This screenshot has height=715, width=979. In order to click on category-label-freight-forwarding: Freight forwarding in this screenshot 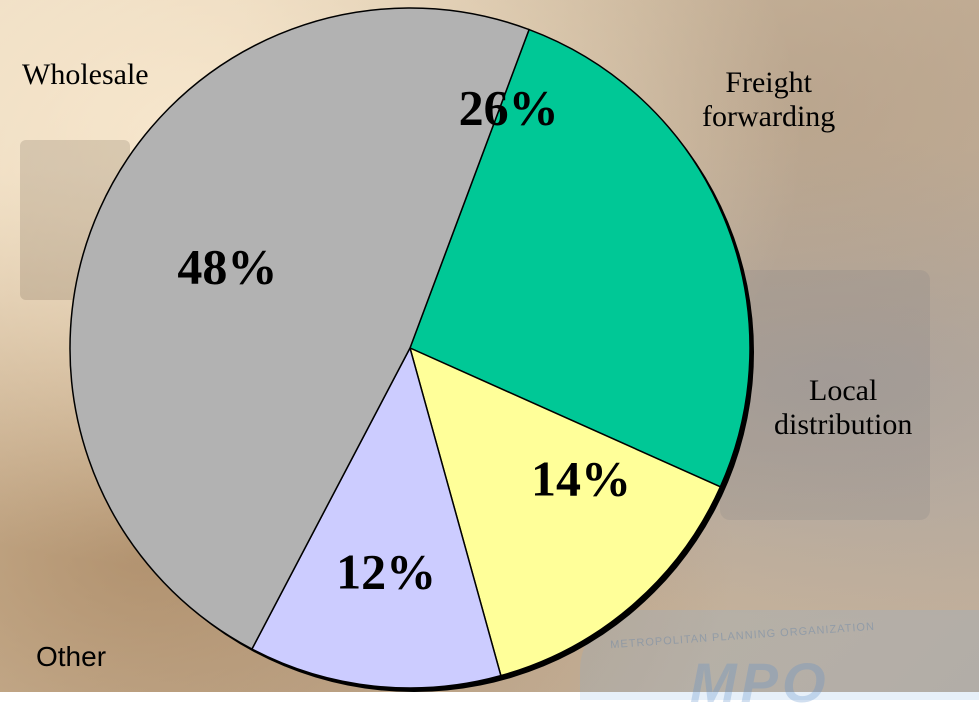, I will do `click(768, 100)`.